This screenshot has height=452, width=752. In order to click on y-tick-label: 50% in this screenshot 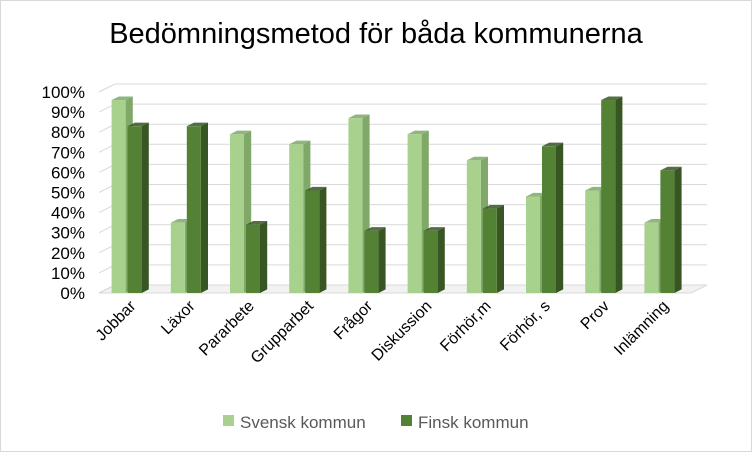, I will do `click(68, 193)`.